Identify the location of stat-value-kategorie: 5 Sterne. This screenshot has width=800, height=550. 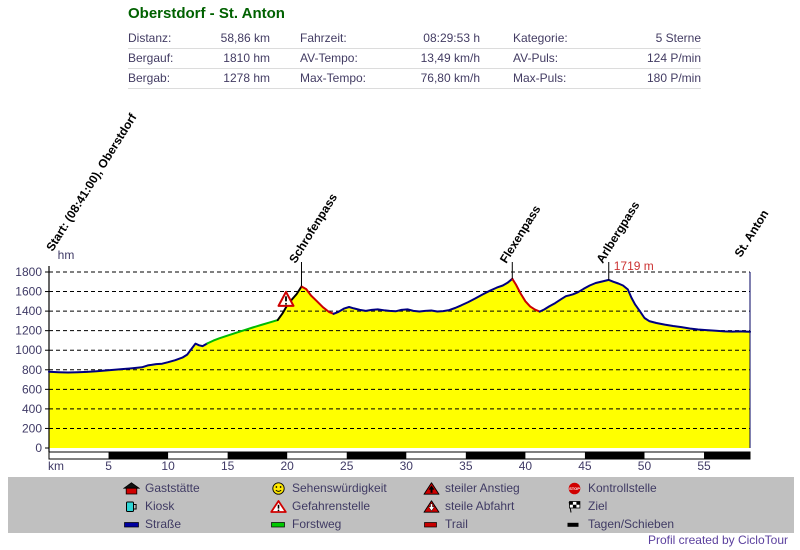
(678, 38).